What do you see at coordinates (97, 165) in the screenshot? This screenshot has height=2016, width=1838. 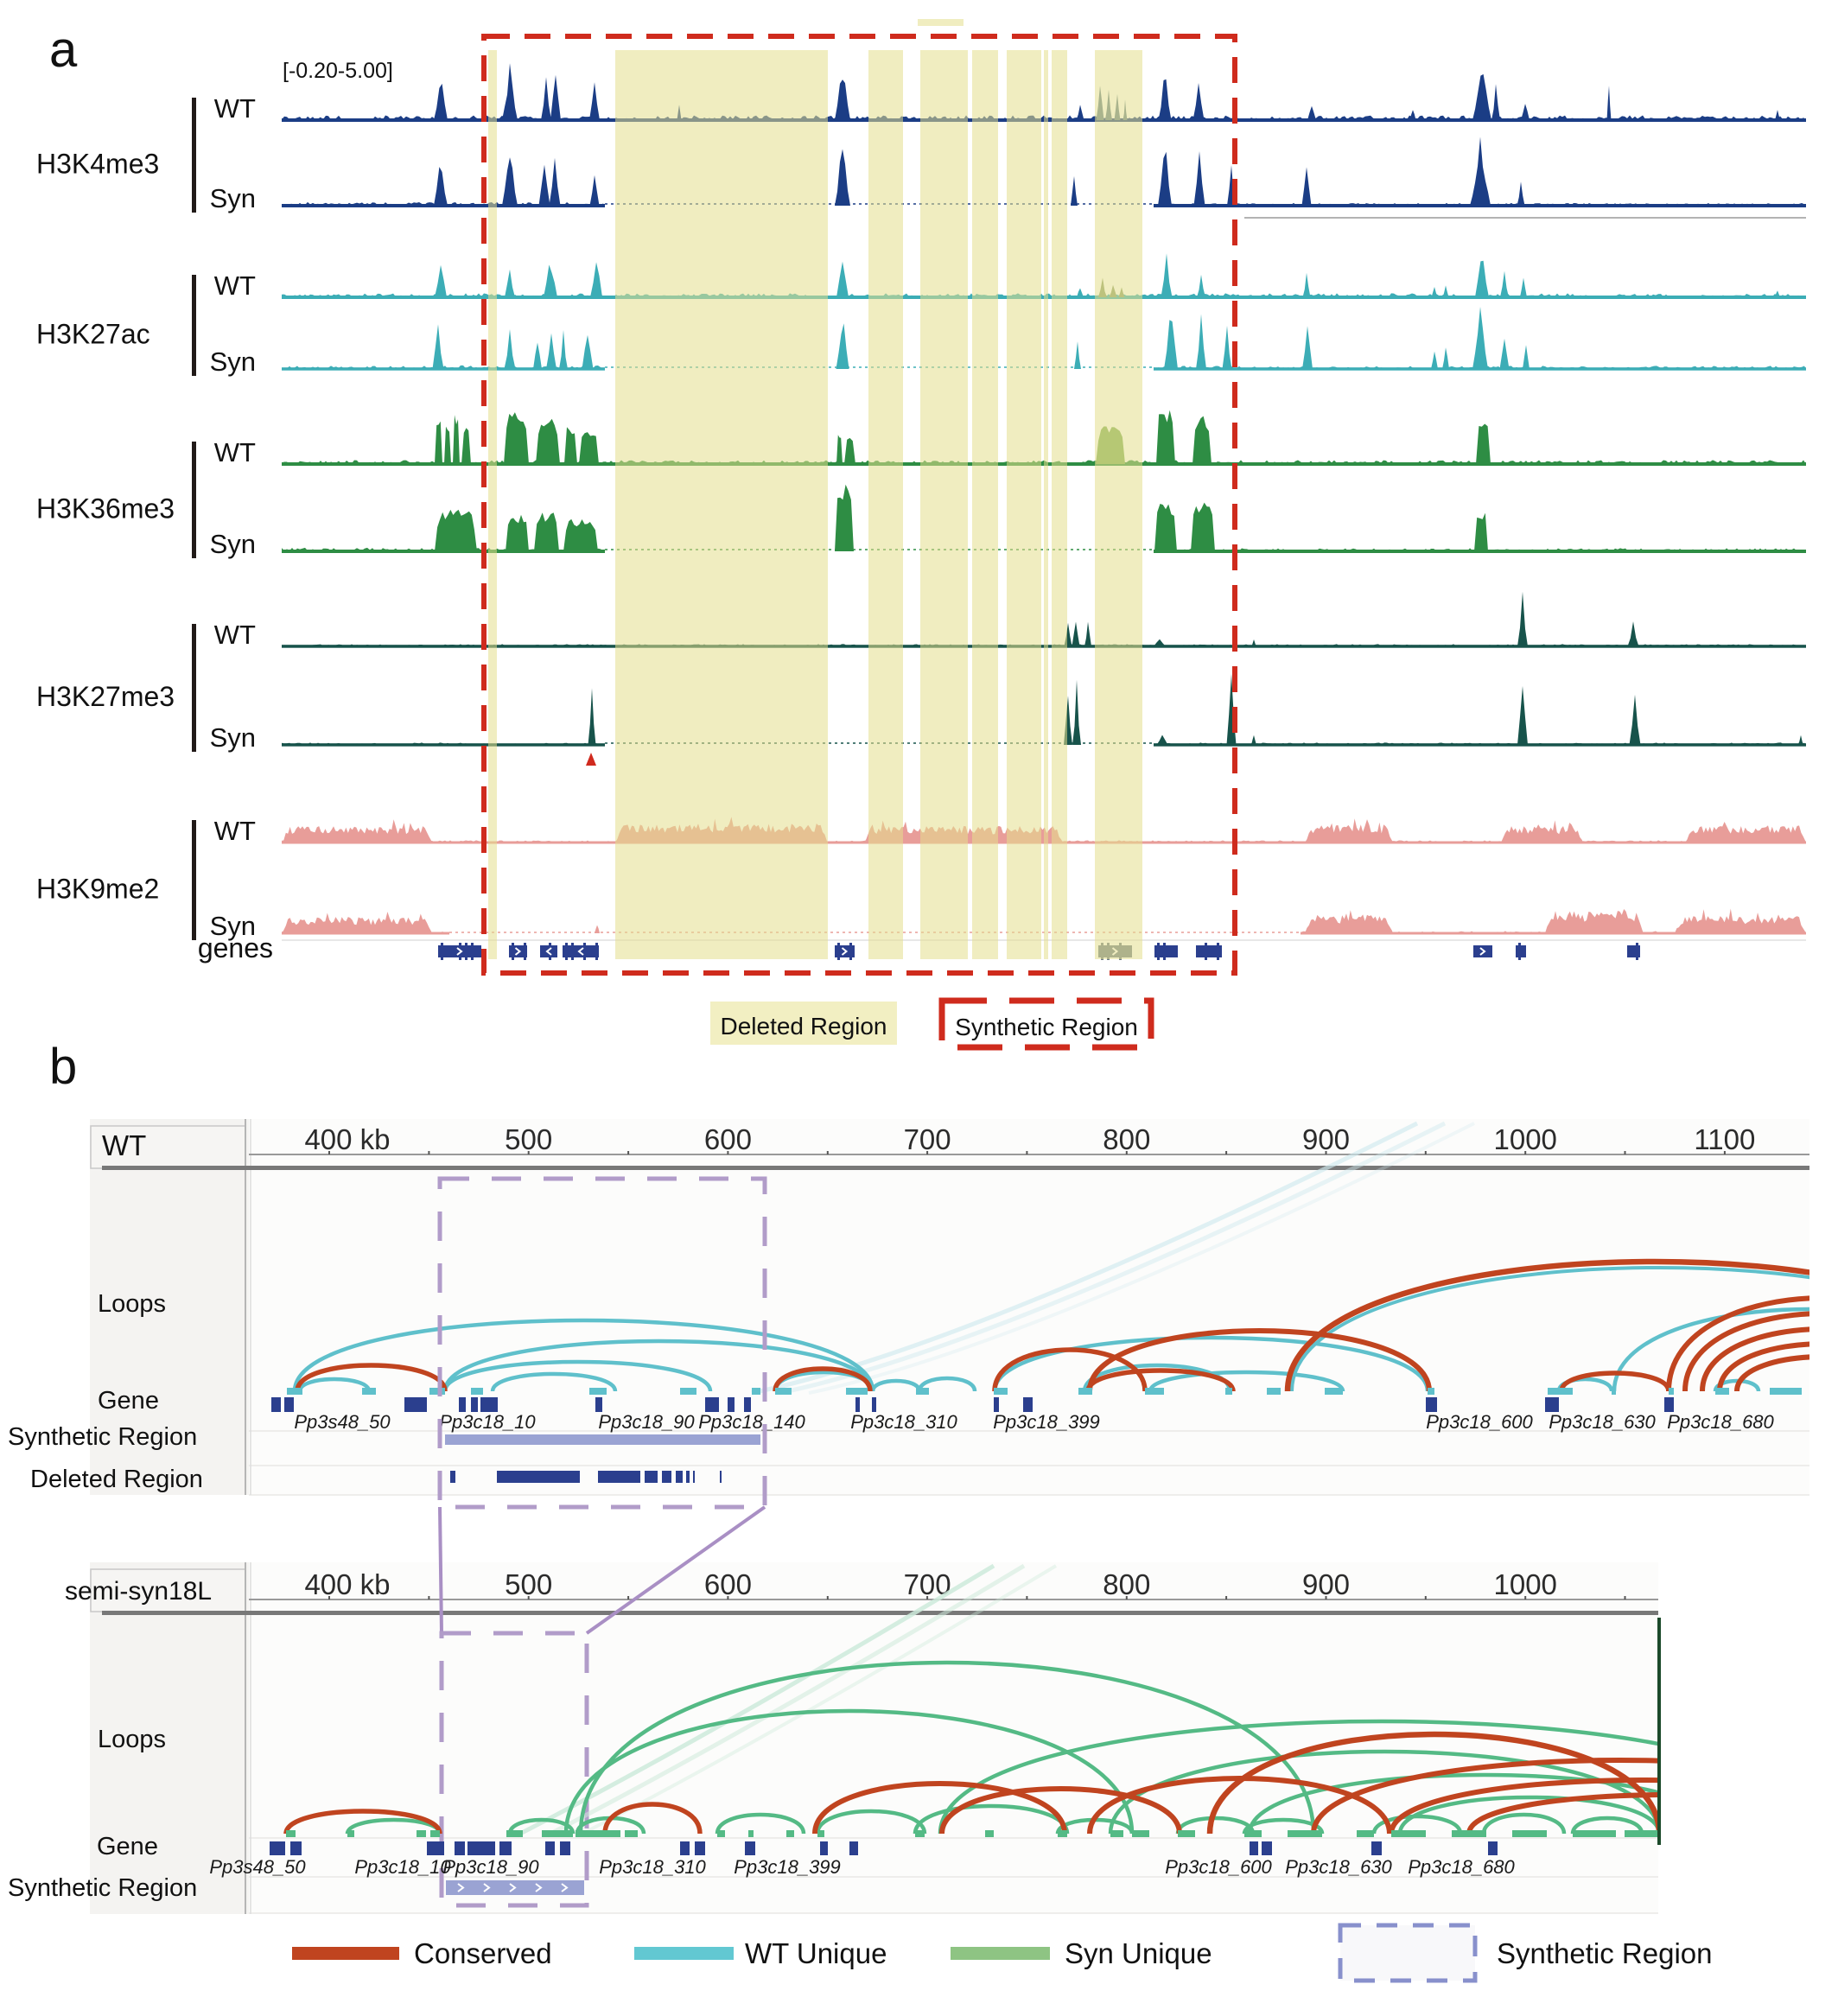 I see `svg-text: H3K4me3` at bounding box center [97, 165].